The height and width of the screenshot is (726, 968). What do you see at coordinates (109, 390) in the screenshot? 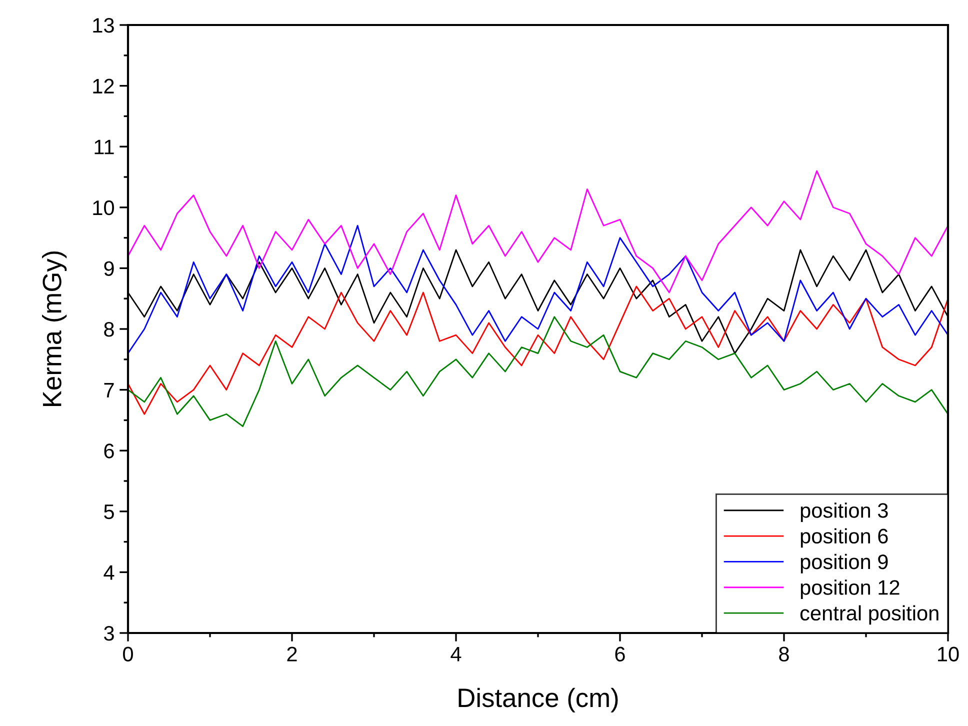
I see `y-tick-label: 7` at bounding box center [109, 390].